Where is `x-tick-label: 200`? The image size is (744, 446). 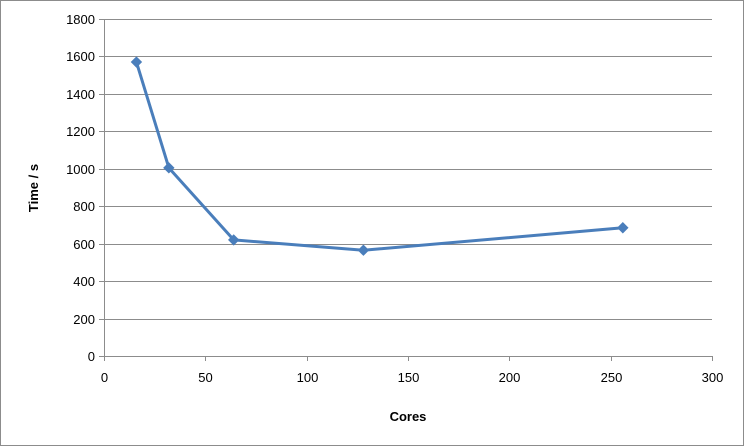 x-tick-label: 200 is located at coordinates (510, 377).